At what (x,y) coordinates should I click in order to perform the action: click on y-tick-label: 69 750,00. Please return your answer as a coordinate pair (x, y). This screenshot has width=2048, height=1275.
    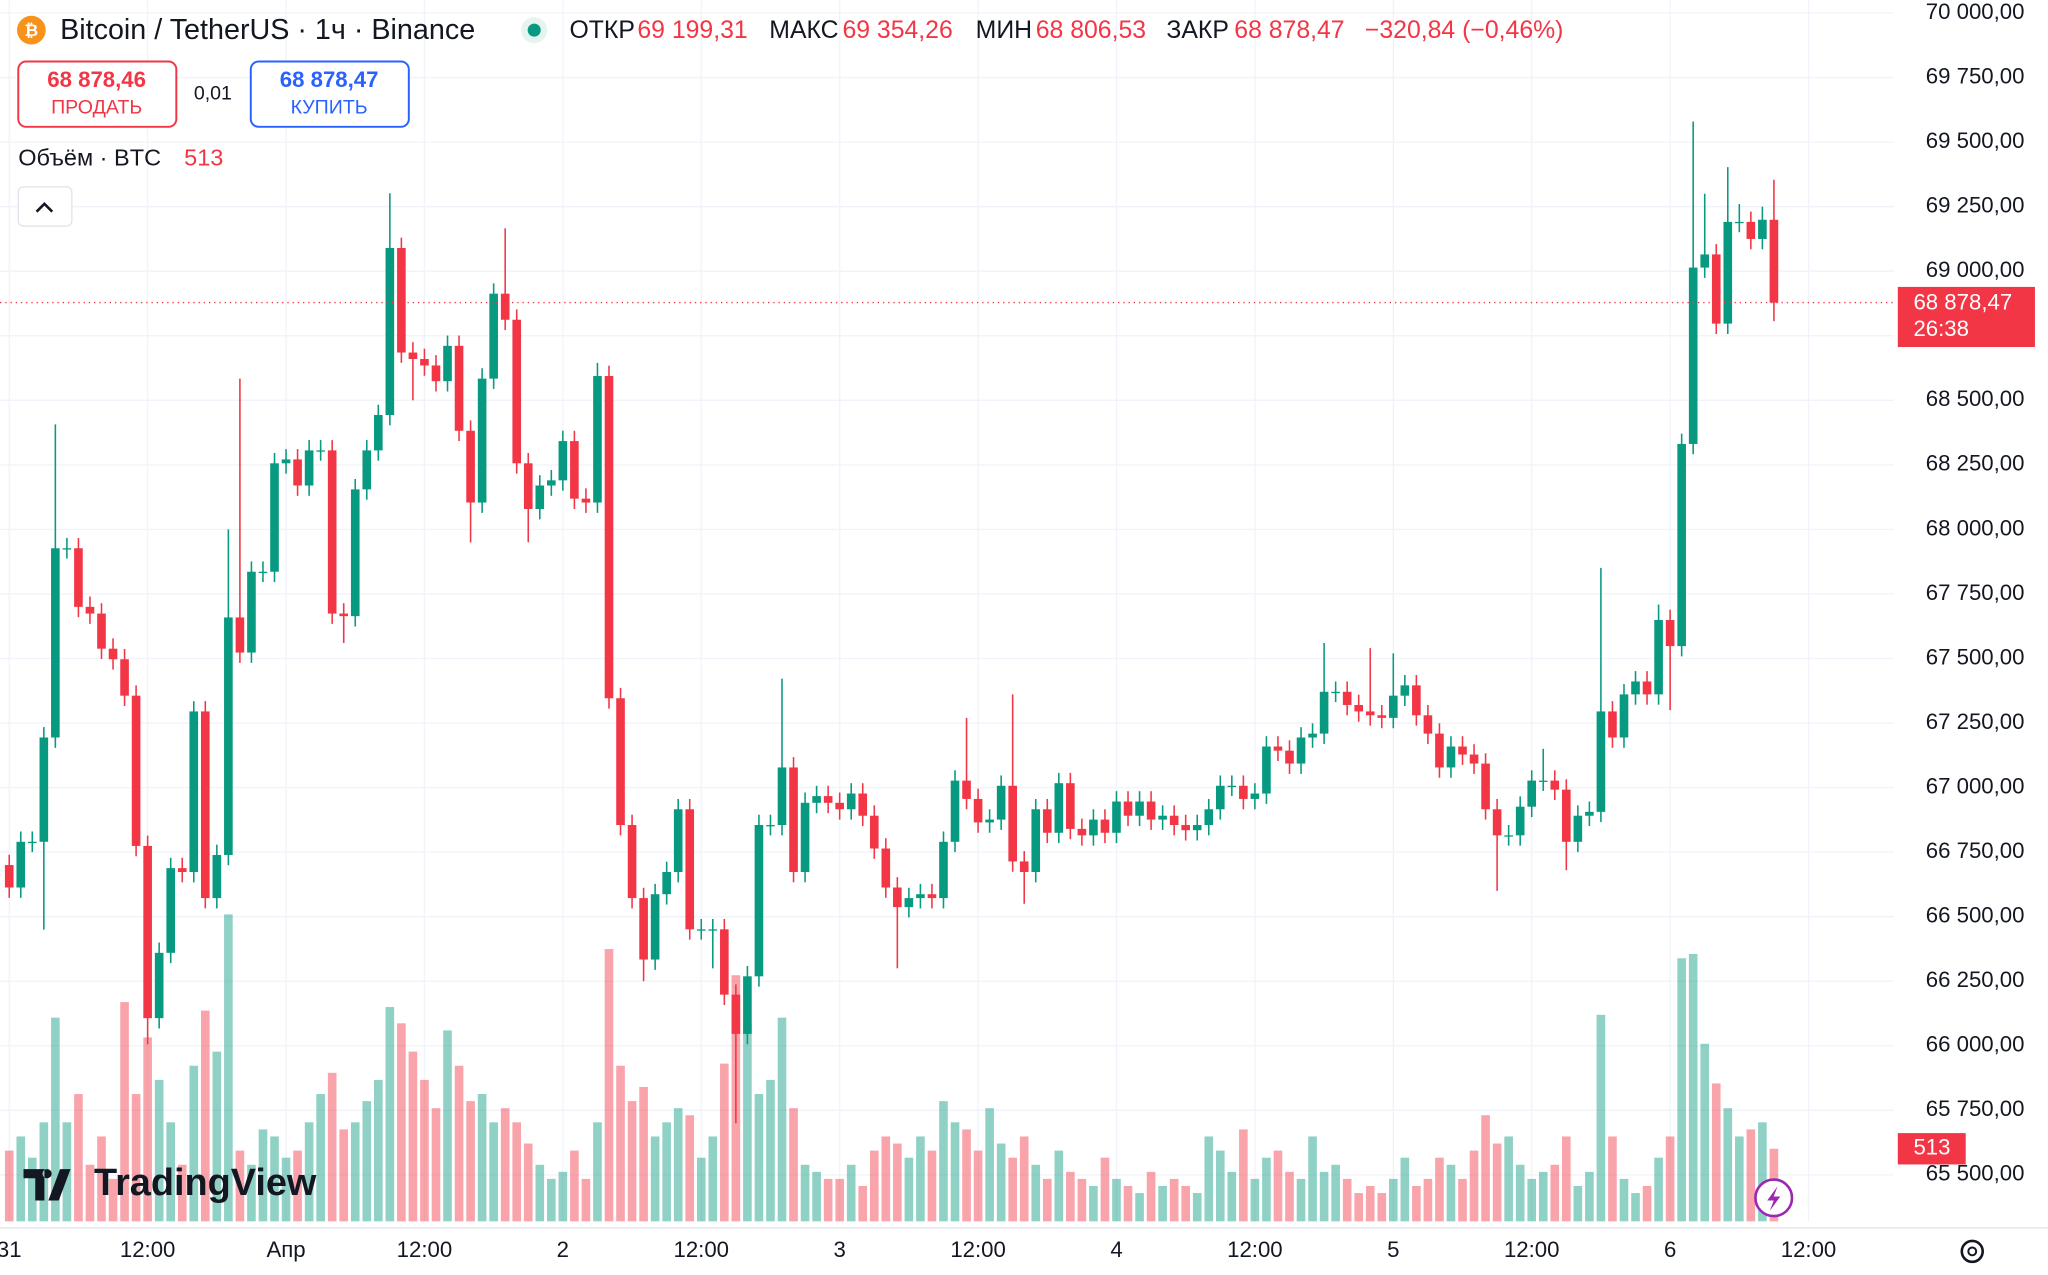
    Looking at the image, I should click on (1975, 75).